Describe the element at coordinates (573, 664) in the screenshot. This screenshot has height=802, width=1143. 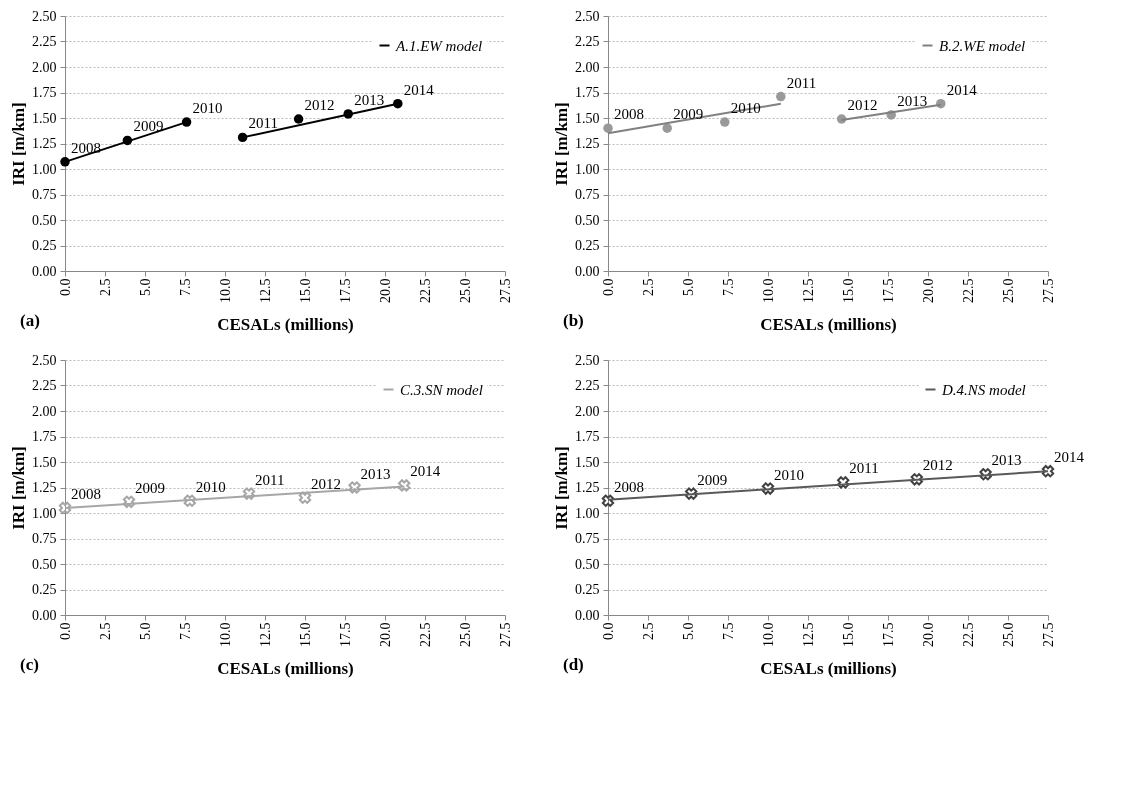
I see `text: (d)` at that location.